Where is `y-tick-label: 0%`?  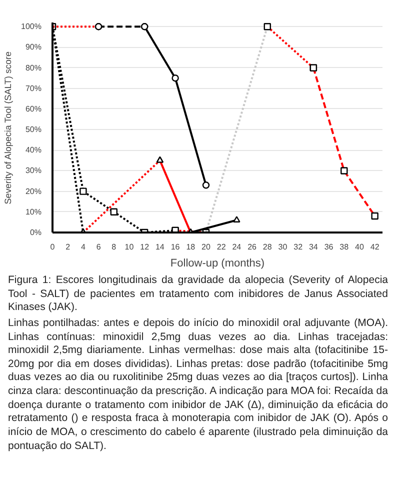
y-tick-label: 0% is located at coordinates (36, 232).